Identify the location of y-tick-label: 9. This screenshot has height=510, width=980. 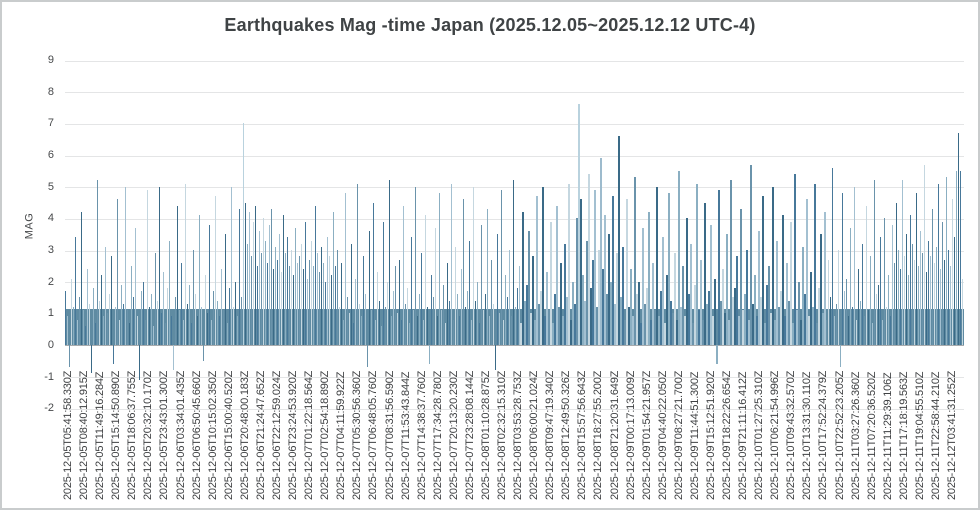
(50, 60).